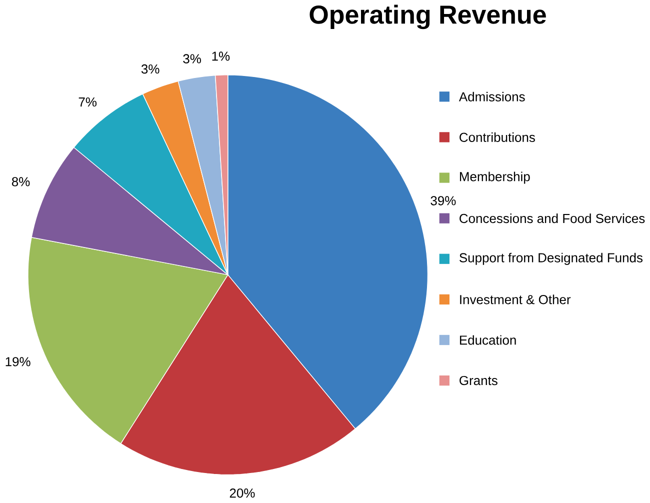 The width and height of the screenshot is (650, 503). Describe the element at coordinates (443, 201) in the screenshot. I see `data-label: 39%` at that location.